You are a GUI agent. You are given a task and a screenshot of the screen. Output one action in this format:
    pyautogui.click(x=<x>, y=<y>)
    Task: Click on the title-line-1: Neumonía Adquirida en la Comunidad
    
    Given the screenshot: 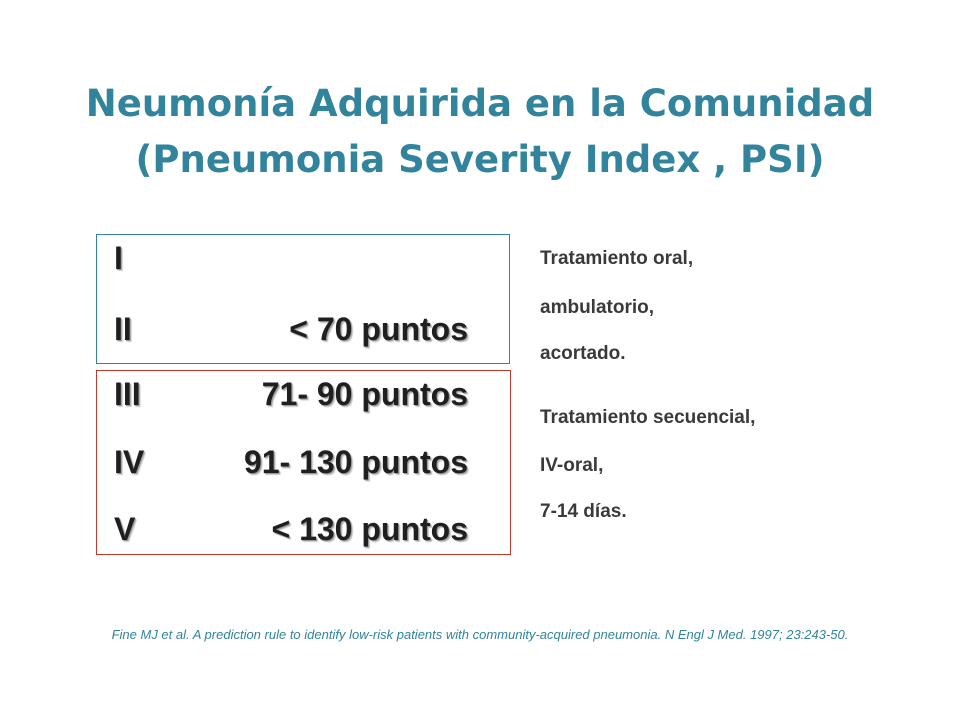 What is the action you would take?
    pyautogui.click(x=480, y=103)
    